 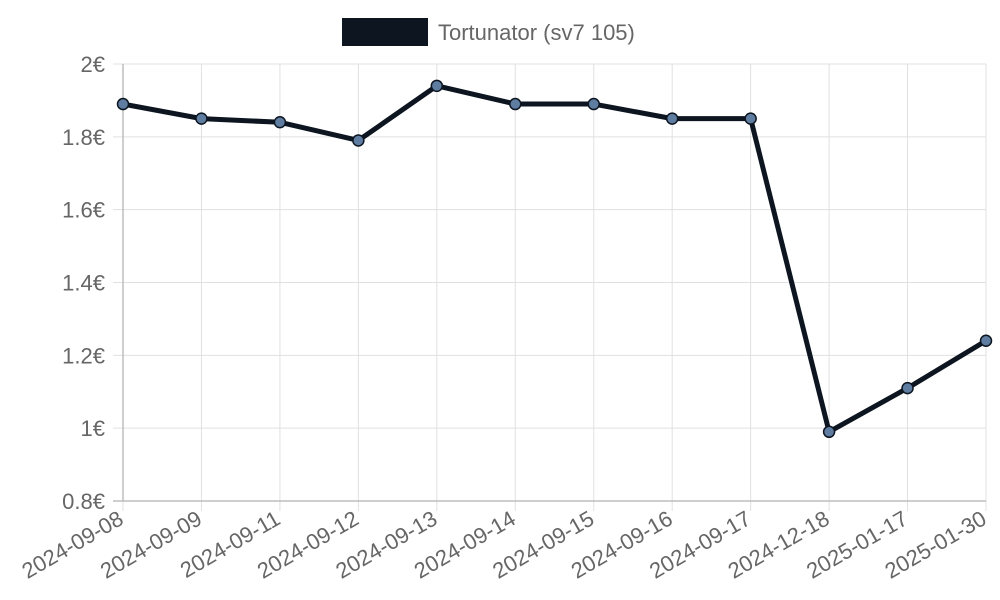 What do you see at coordinates (536, 32) in the screenshot?
I see `legend-label: Tortunator (sv7 105)` at bounding box center [536, 32].